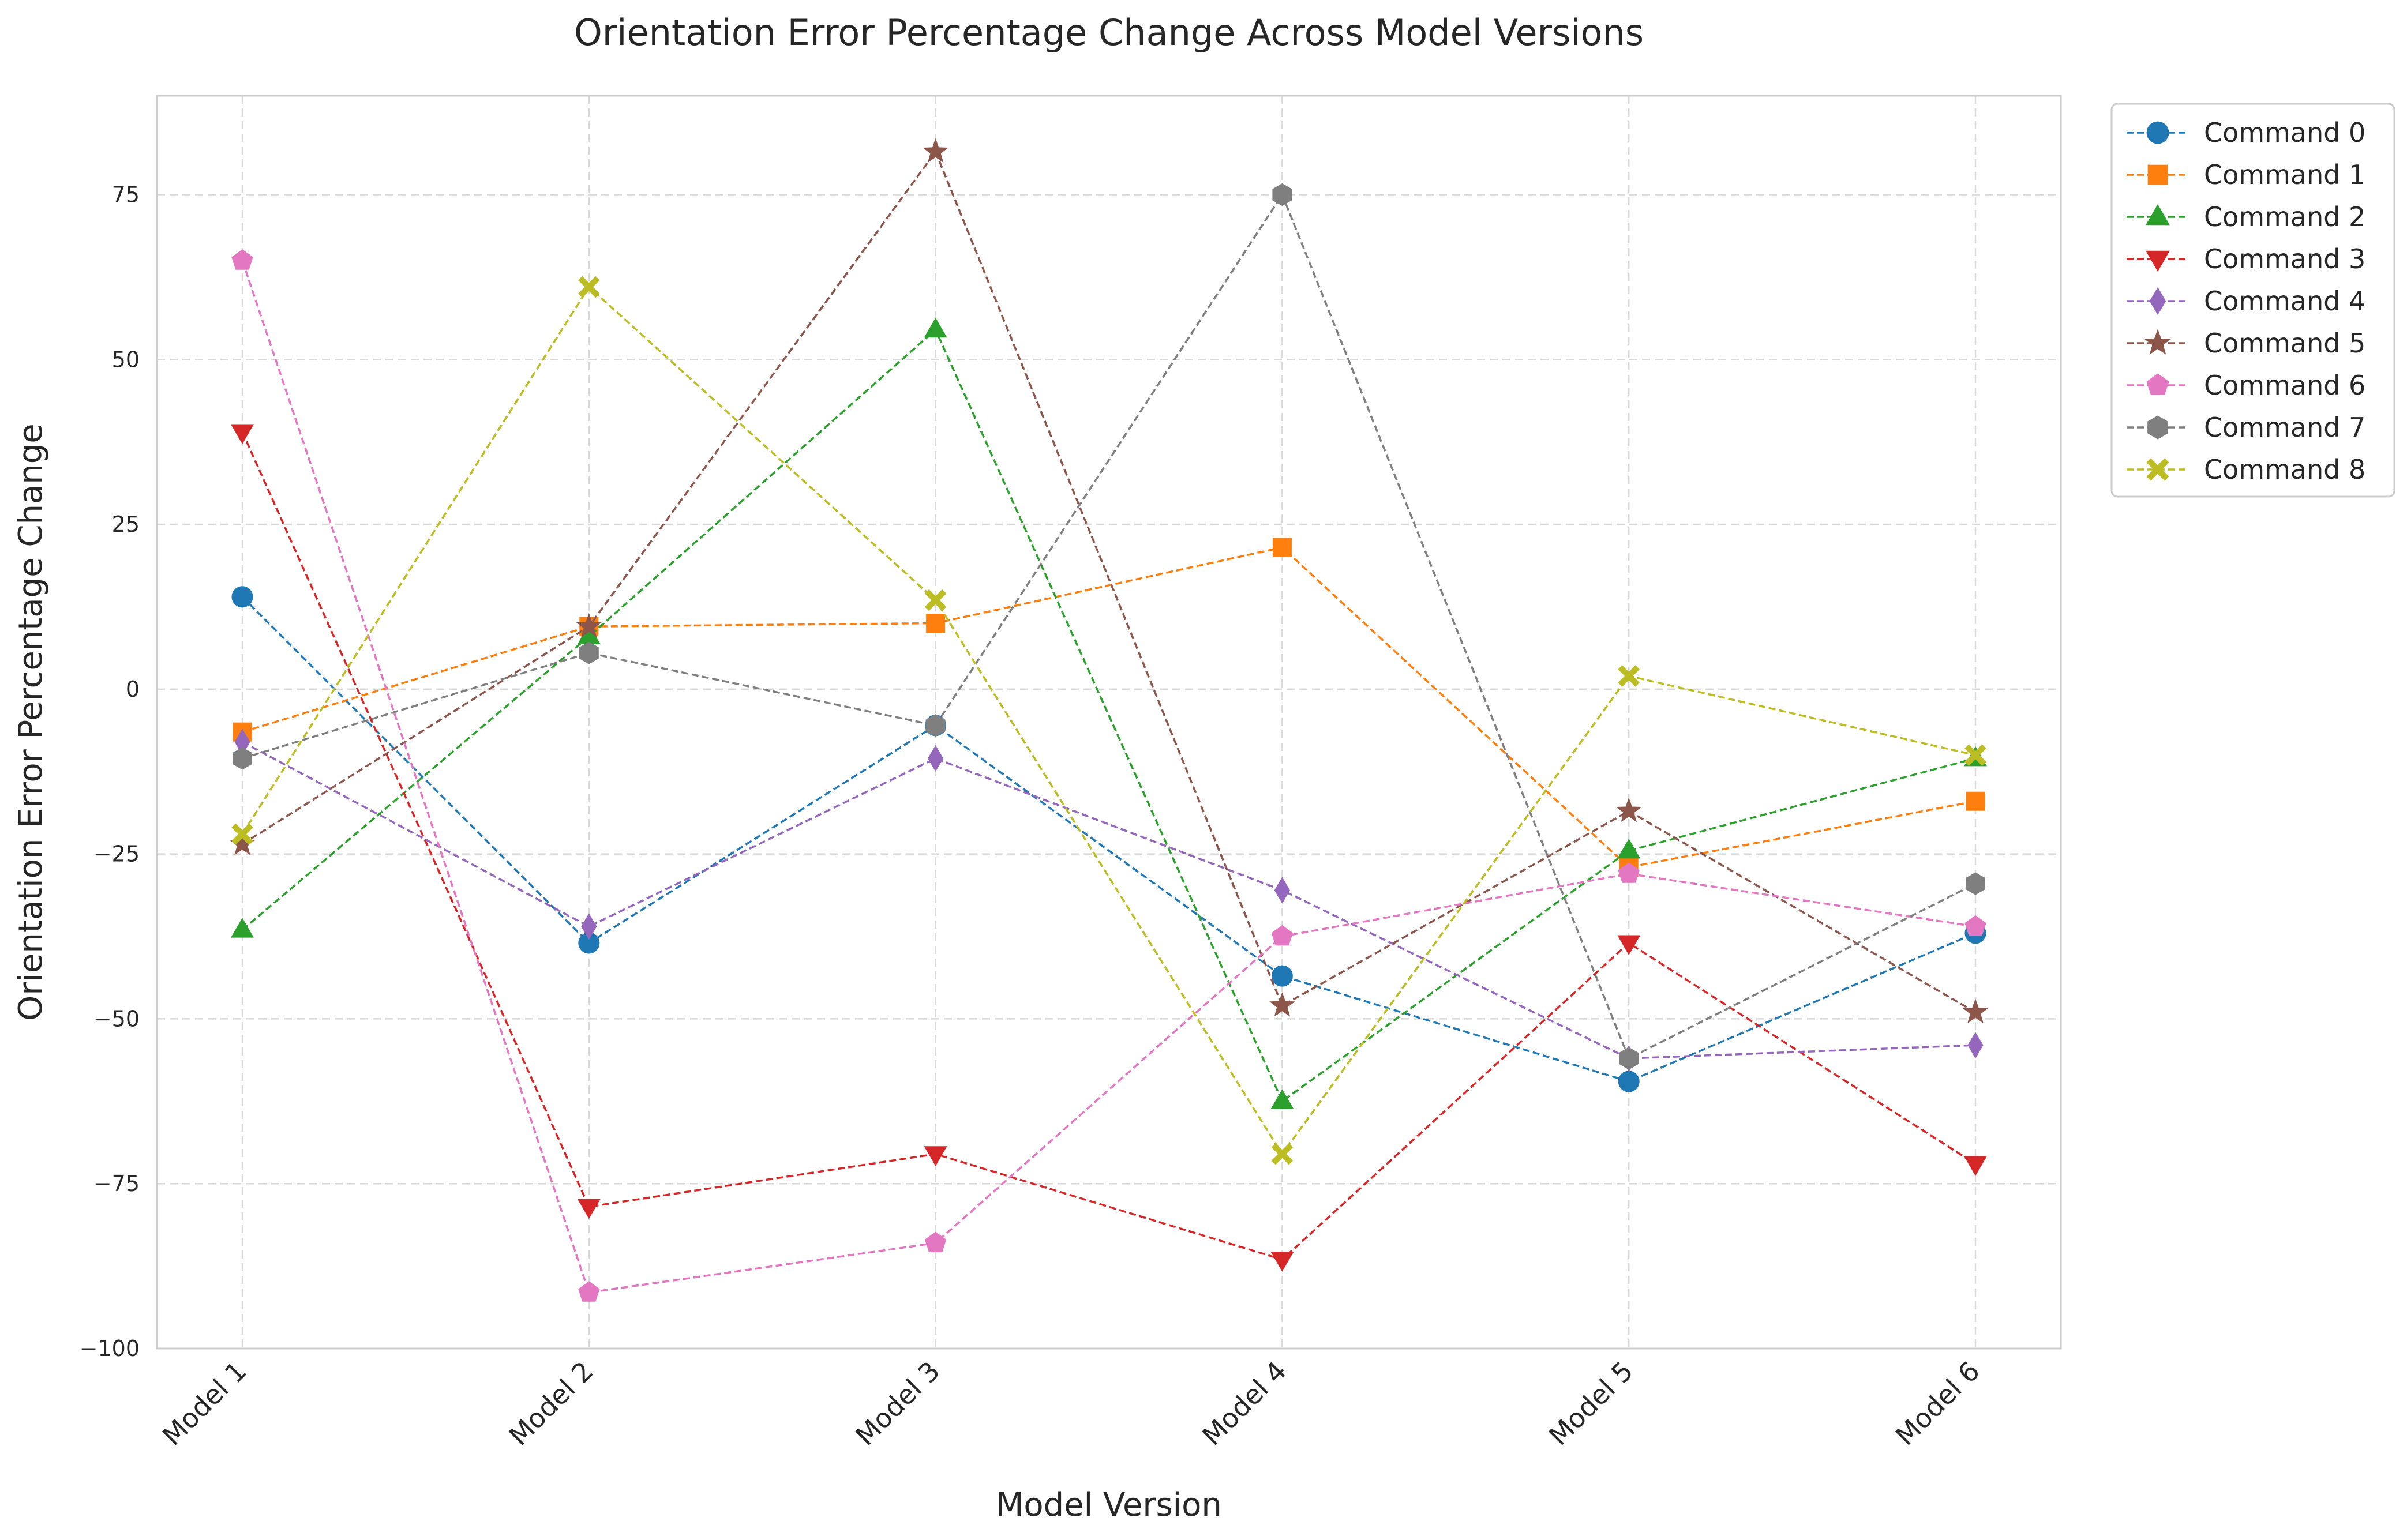  What do you see at coordinates (1938, 1403) in the screenshot?
I see `x-tick-label: Model 6` at bounding box center [1938, 1403].